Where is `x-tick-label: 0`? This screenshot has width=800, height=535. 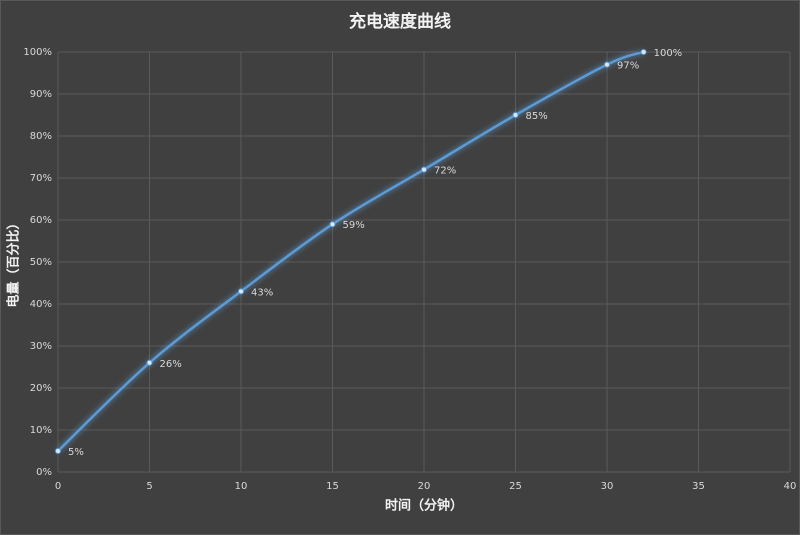
x-tick-label: 0 is located at coordinates (58, 486).